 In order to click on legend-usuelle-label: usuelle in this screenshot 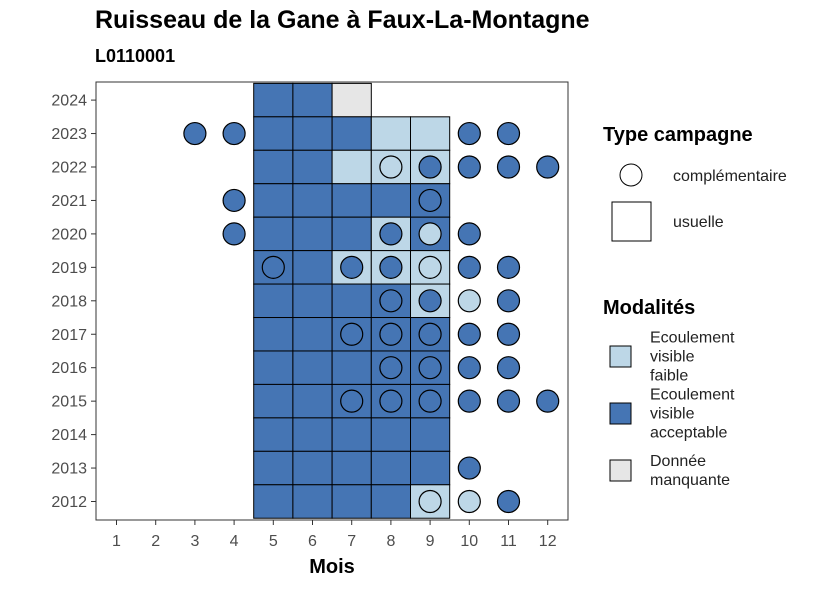, I will do `click(698, 222)`.